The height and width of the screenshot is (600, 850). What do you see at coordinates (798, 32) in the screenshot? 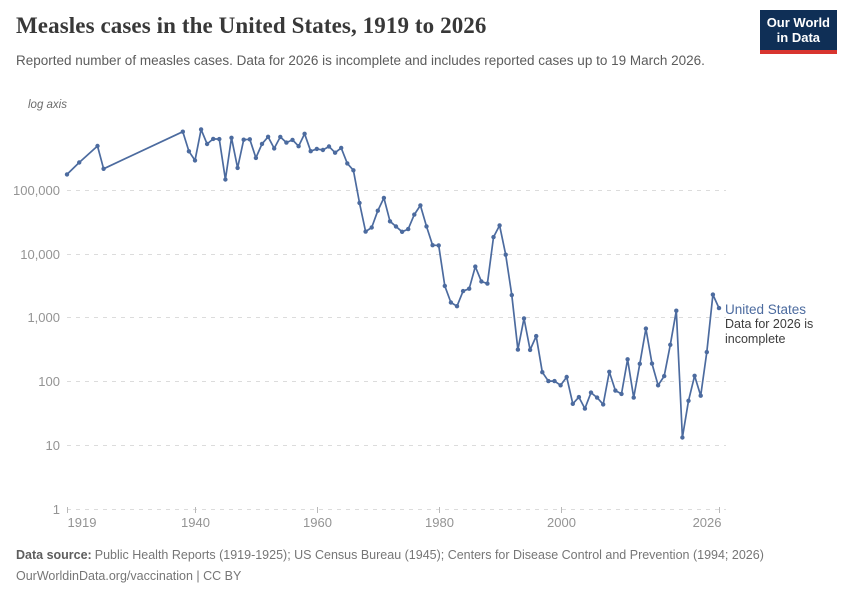
I see `owid-logo: Our World in Data` at bounding box center [798, 32].